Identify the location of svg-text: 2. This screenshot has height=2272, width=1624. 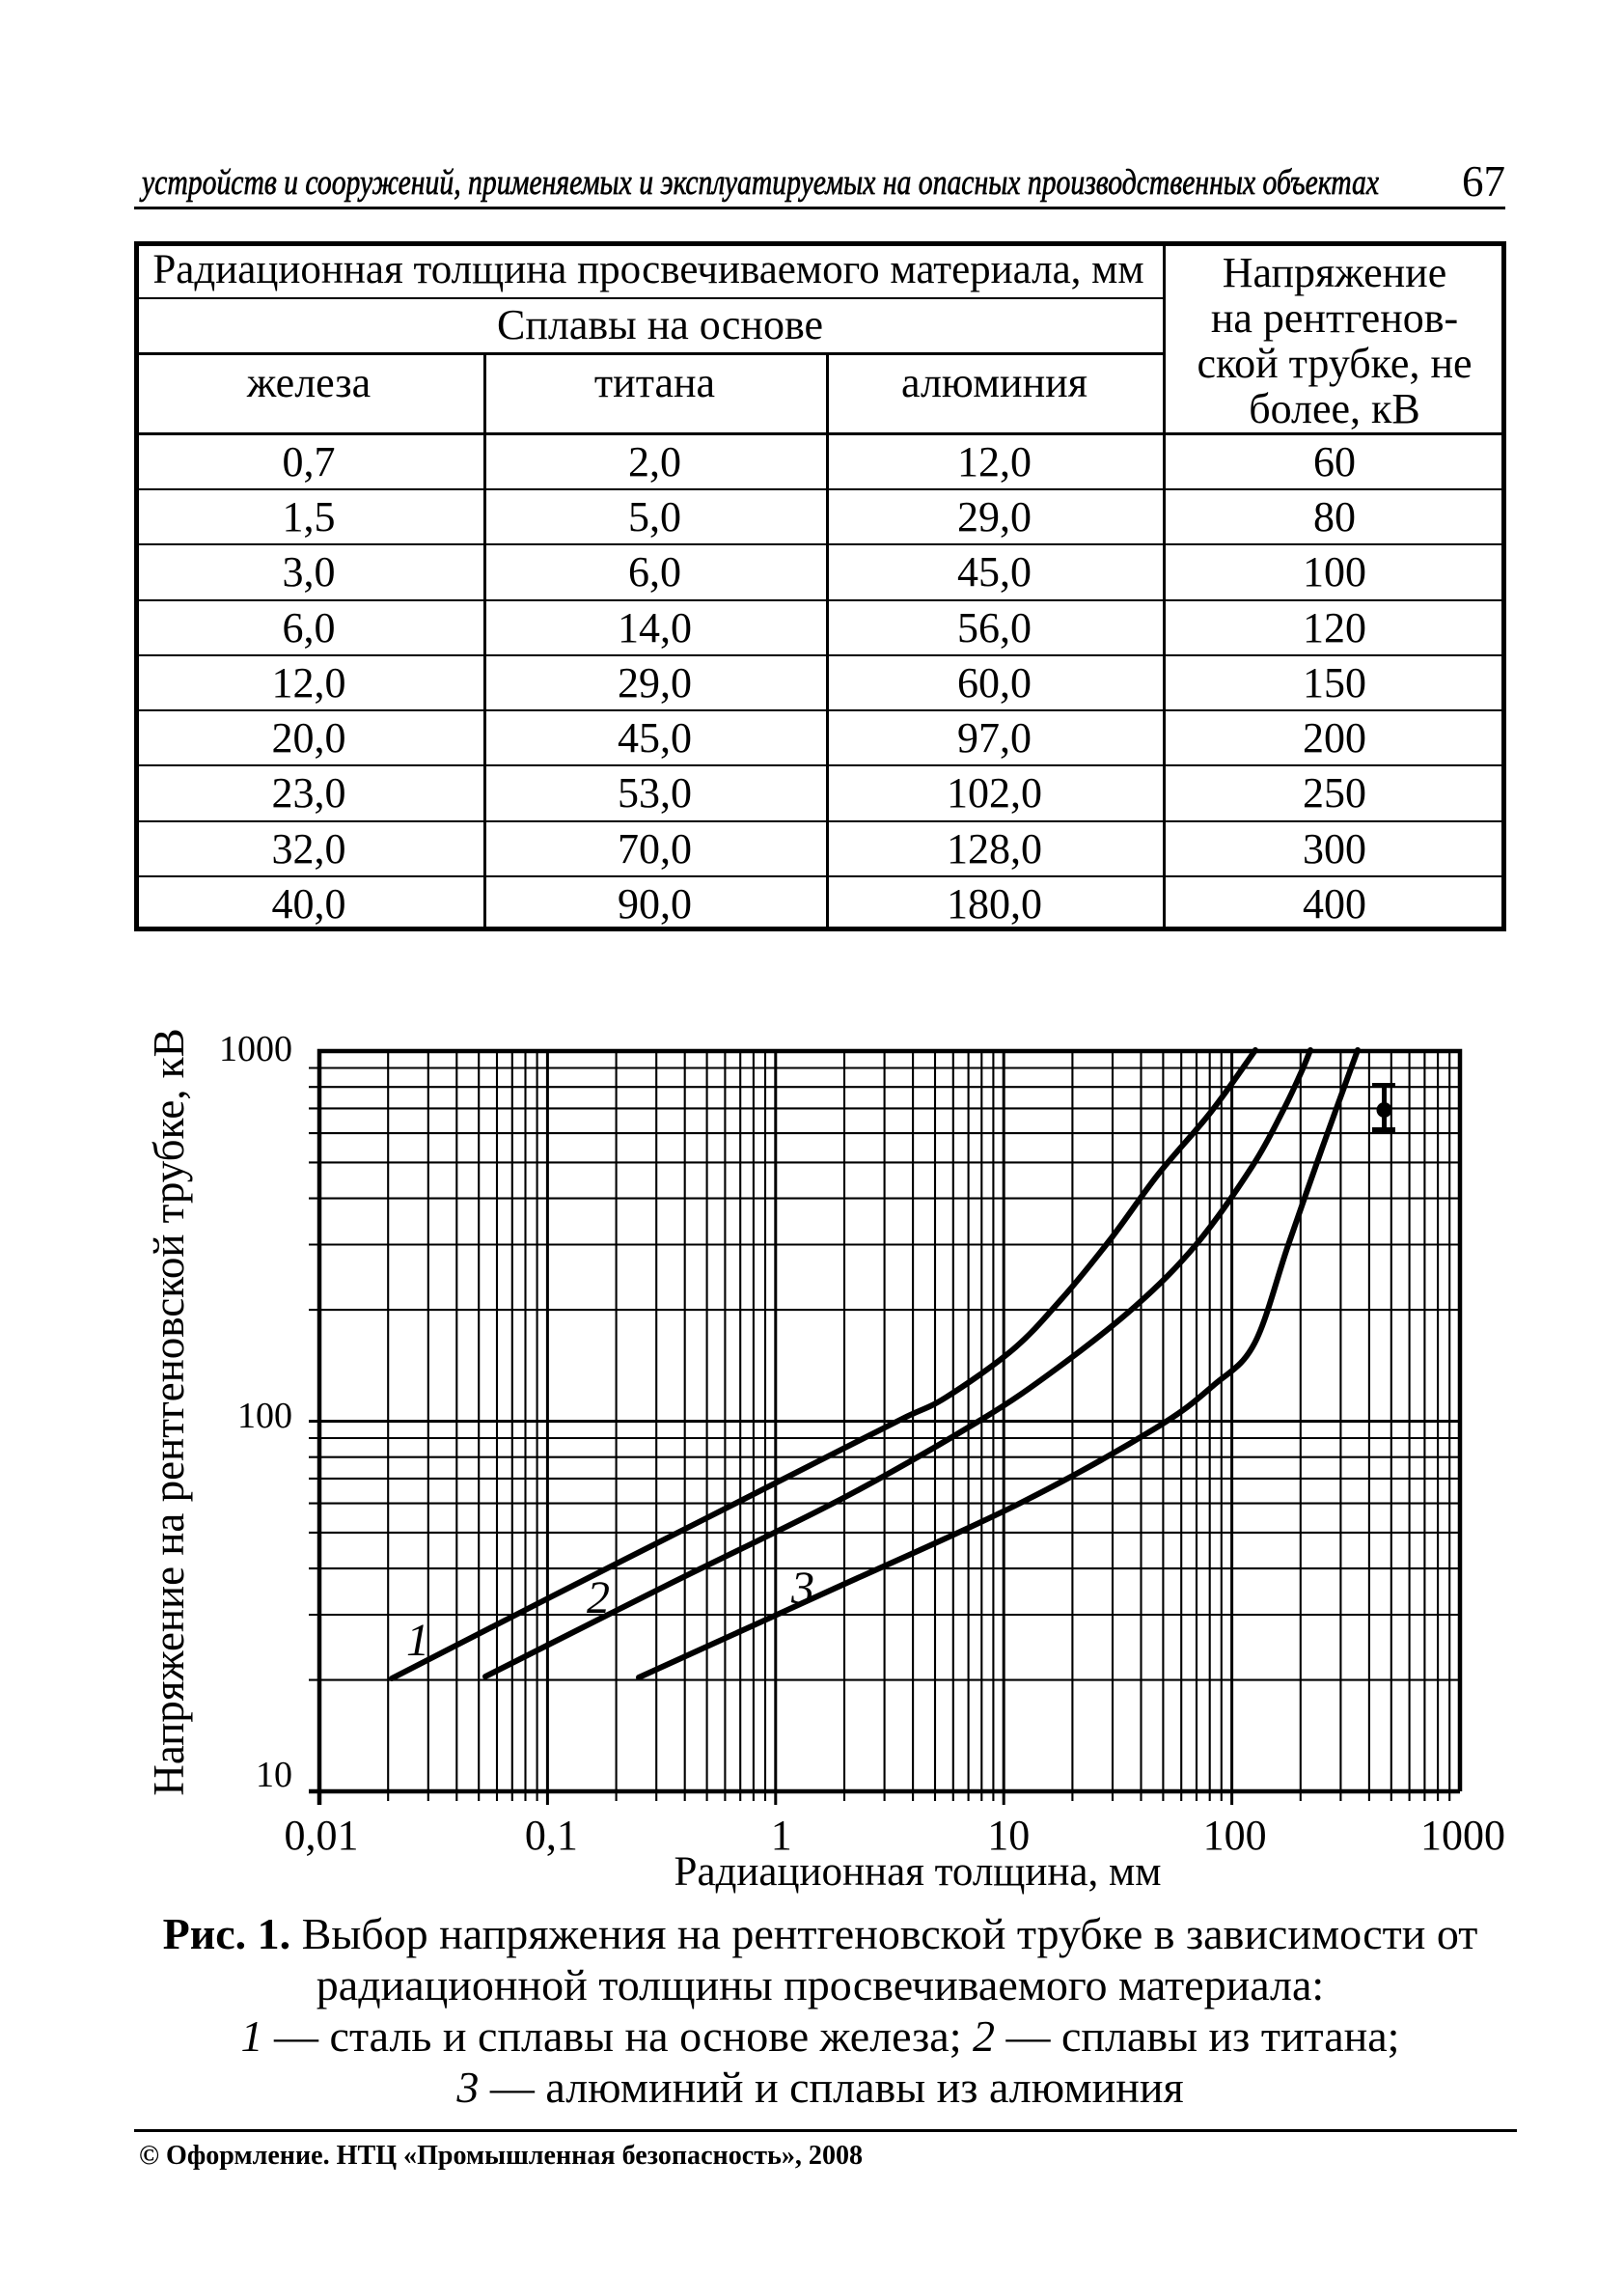
(599, 1598).